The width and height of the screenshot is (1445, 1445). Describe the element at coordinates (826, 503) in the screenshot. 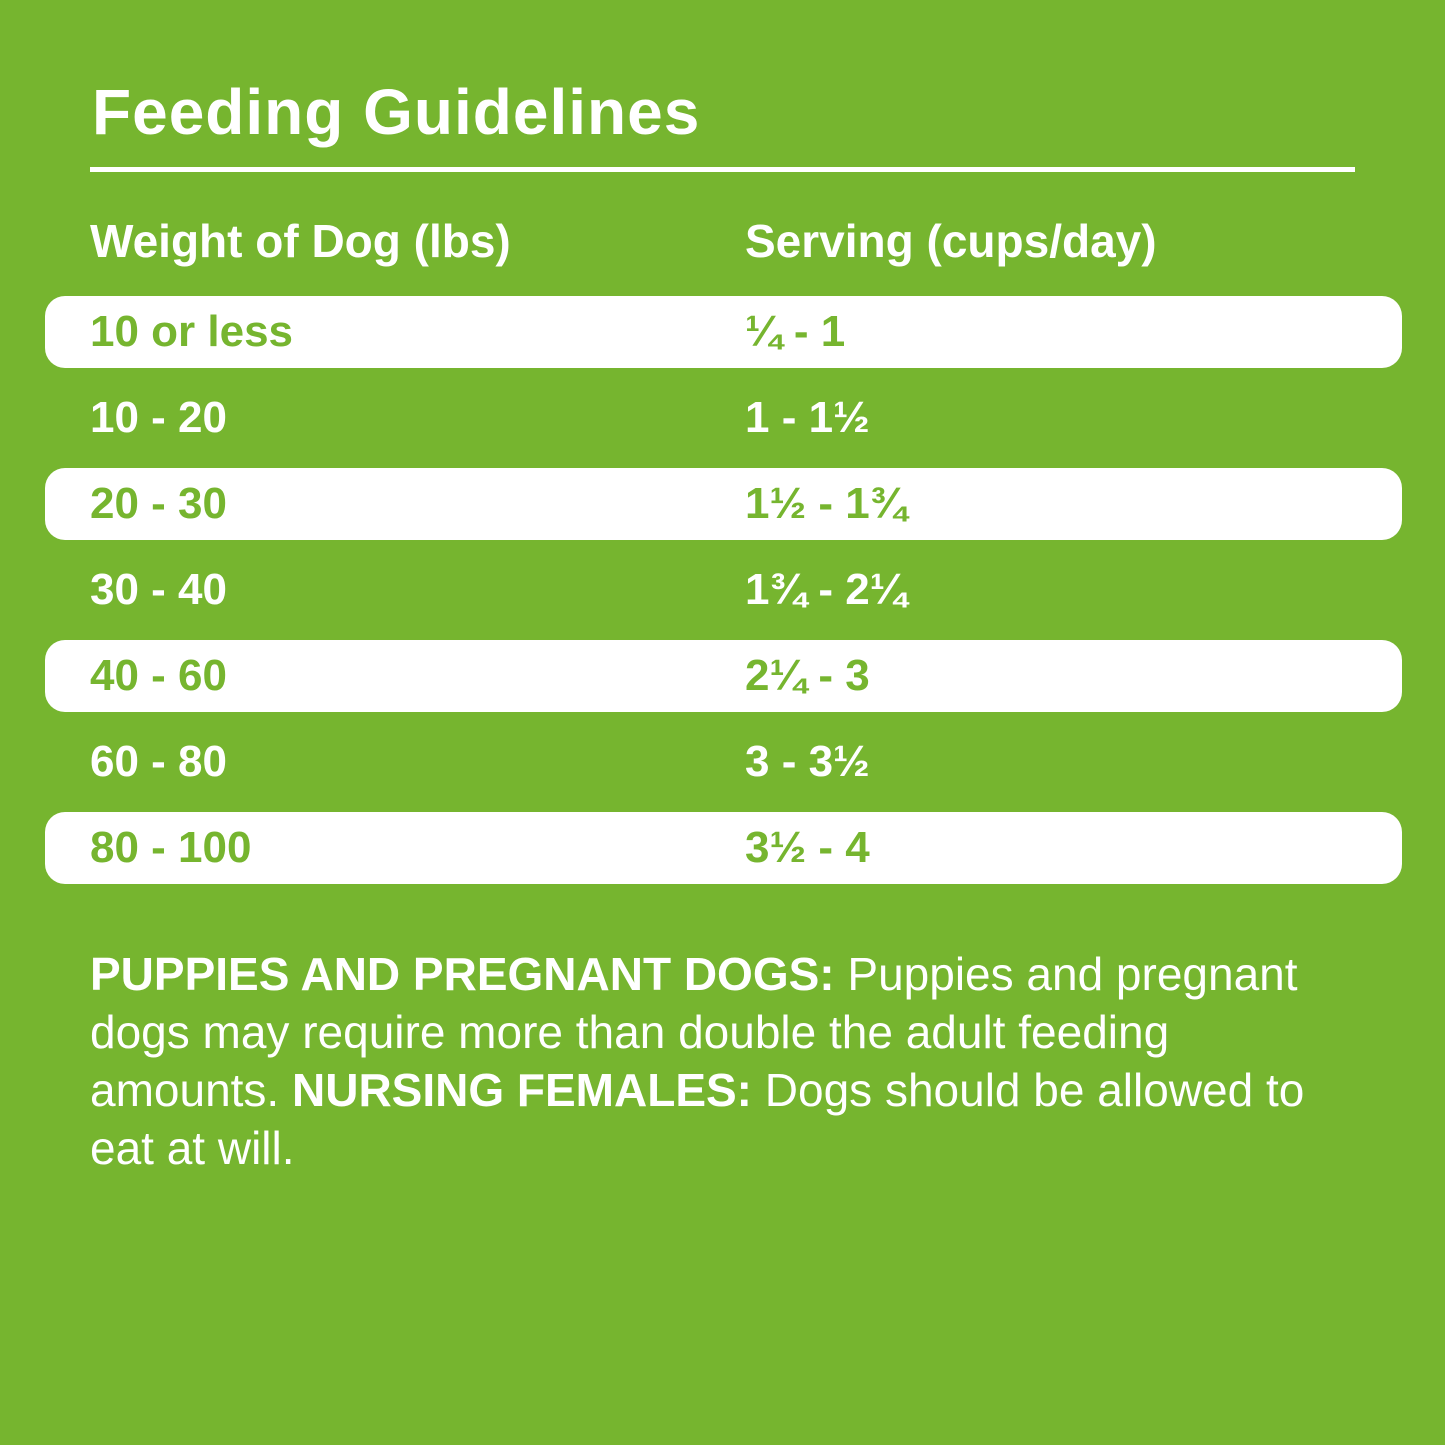

I see `serving-cell: 1½ - 1¾` at that location.